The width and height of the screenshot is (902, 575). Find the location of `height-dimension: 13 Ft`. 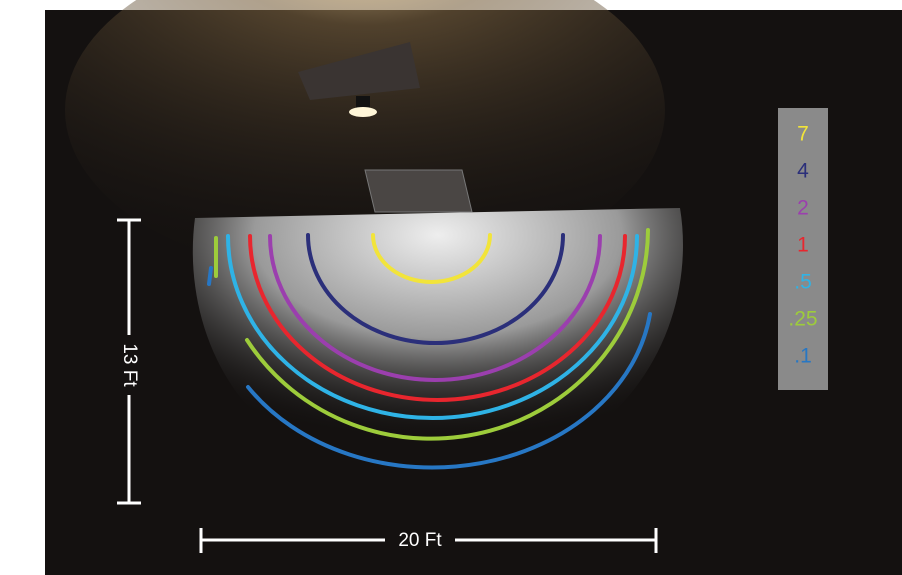

height-dimension: 13 Ft is located at coordinates (129, 361).